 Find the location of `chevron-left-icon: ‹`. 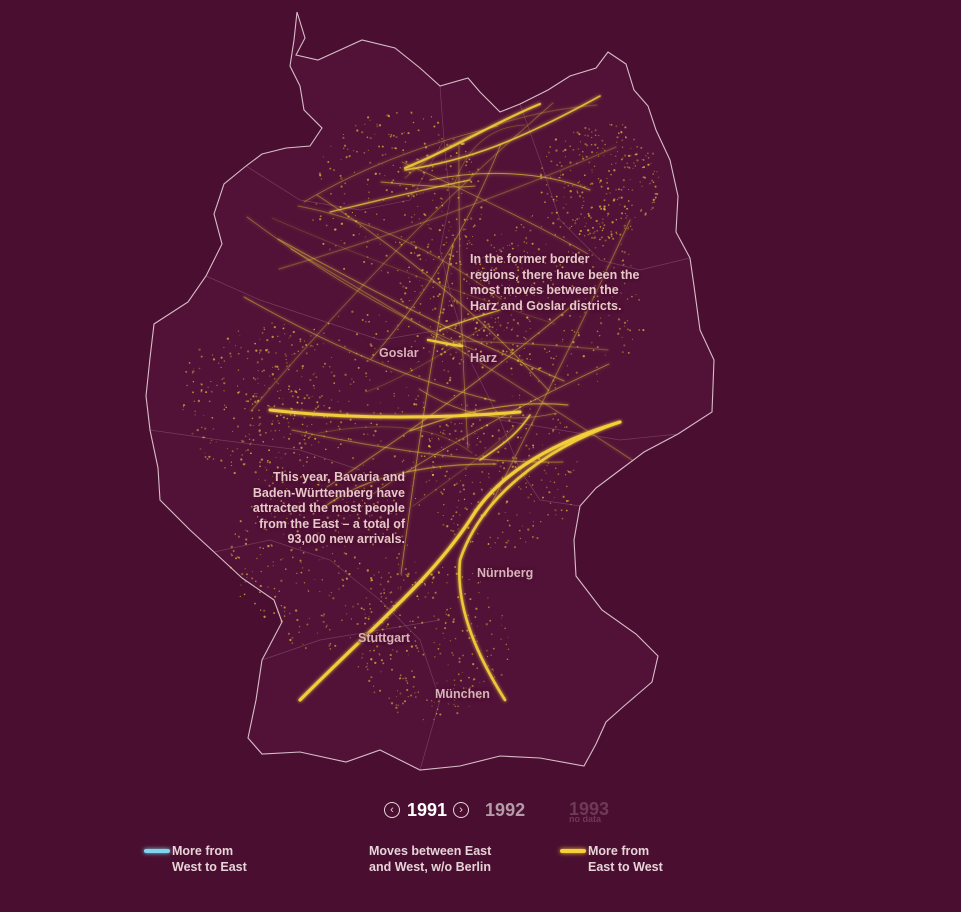

chevron-left-icon: ‹ is located at coordinates (392, 810).